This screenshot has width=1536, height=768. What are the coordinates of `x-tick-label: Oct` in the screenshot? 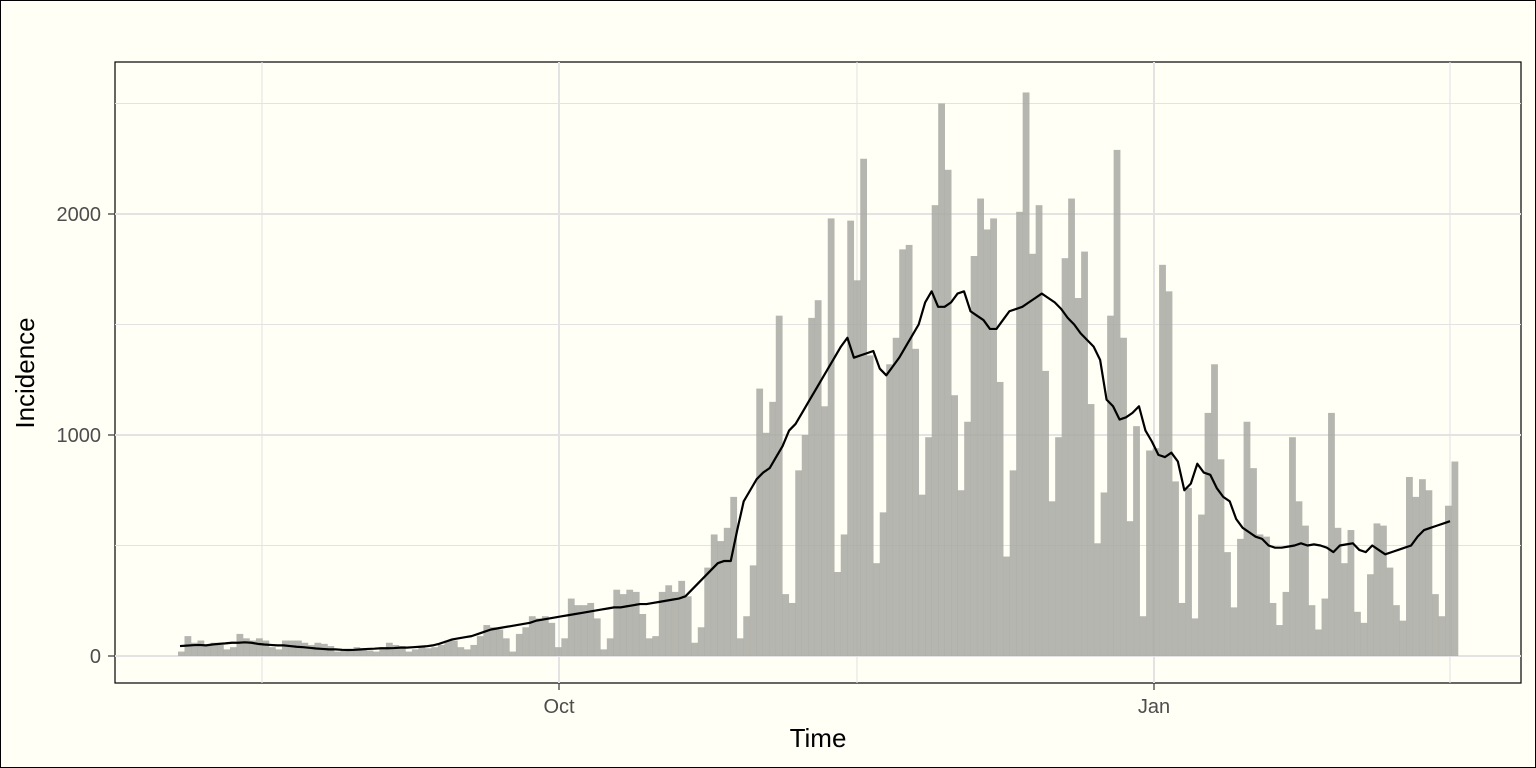 It's located at (559, 707).